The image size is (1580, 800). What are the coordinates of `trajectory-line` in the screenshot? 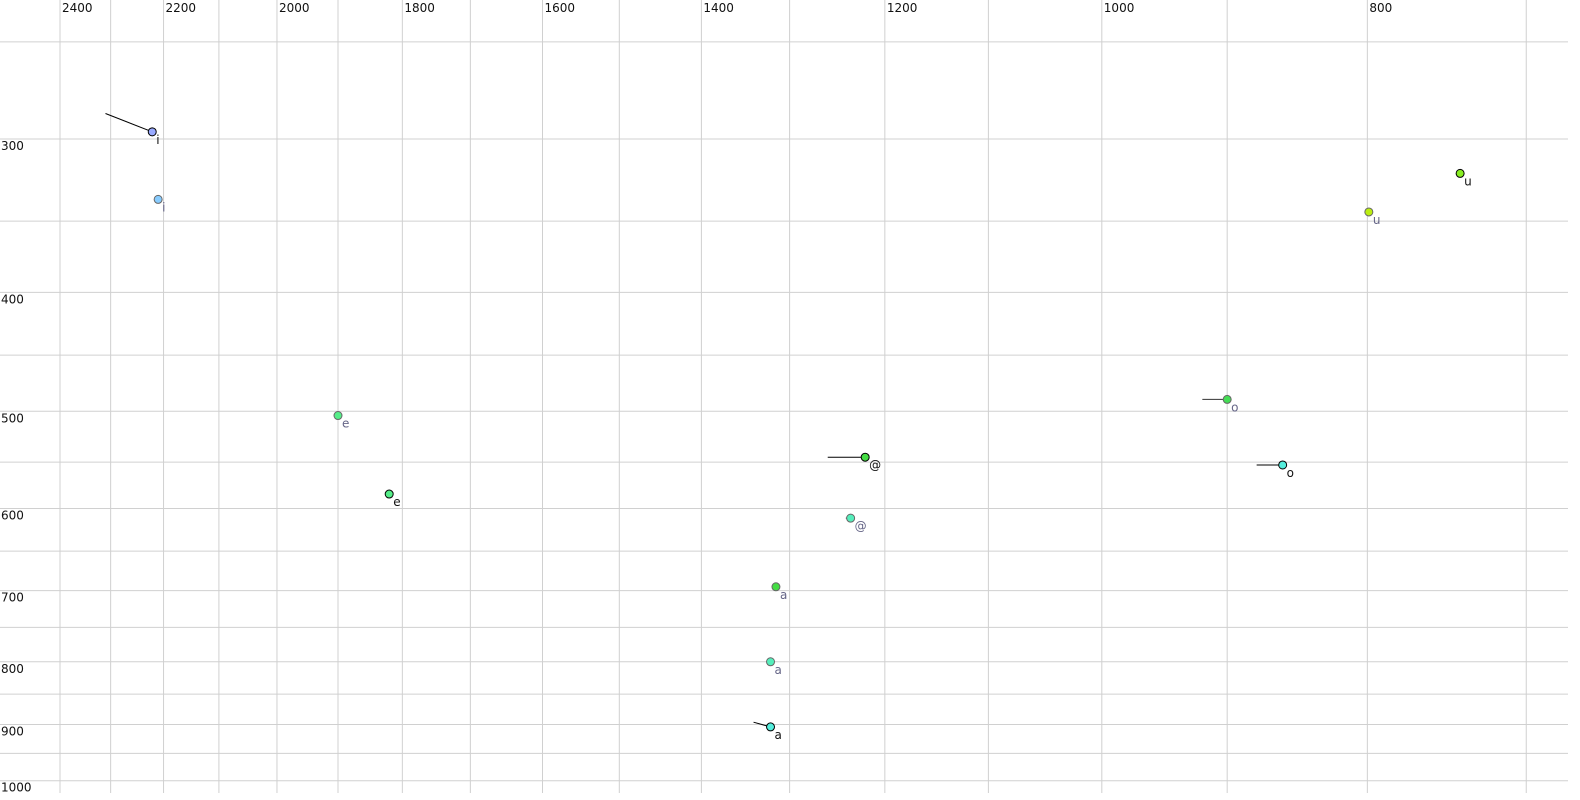 It's located at (129, 123).